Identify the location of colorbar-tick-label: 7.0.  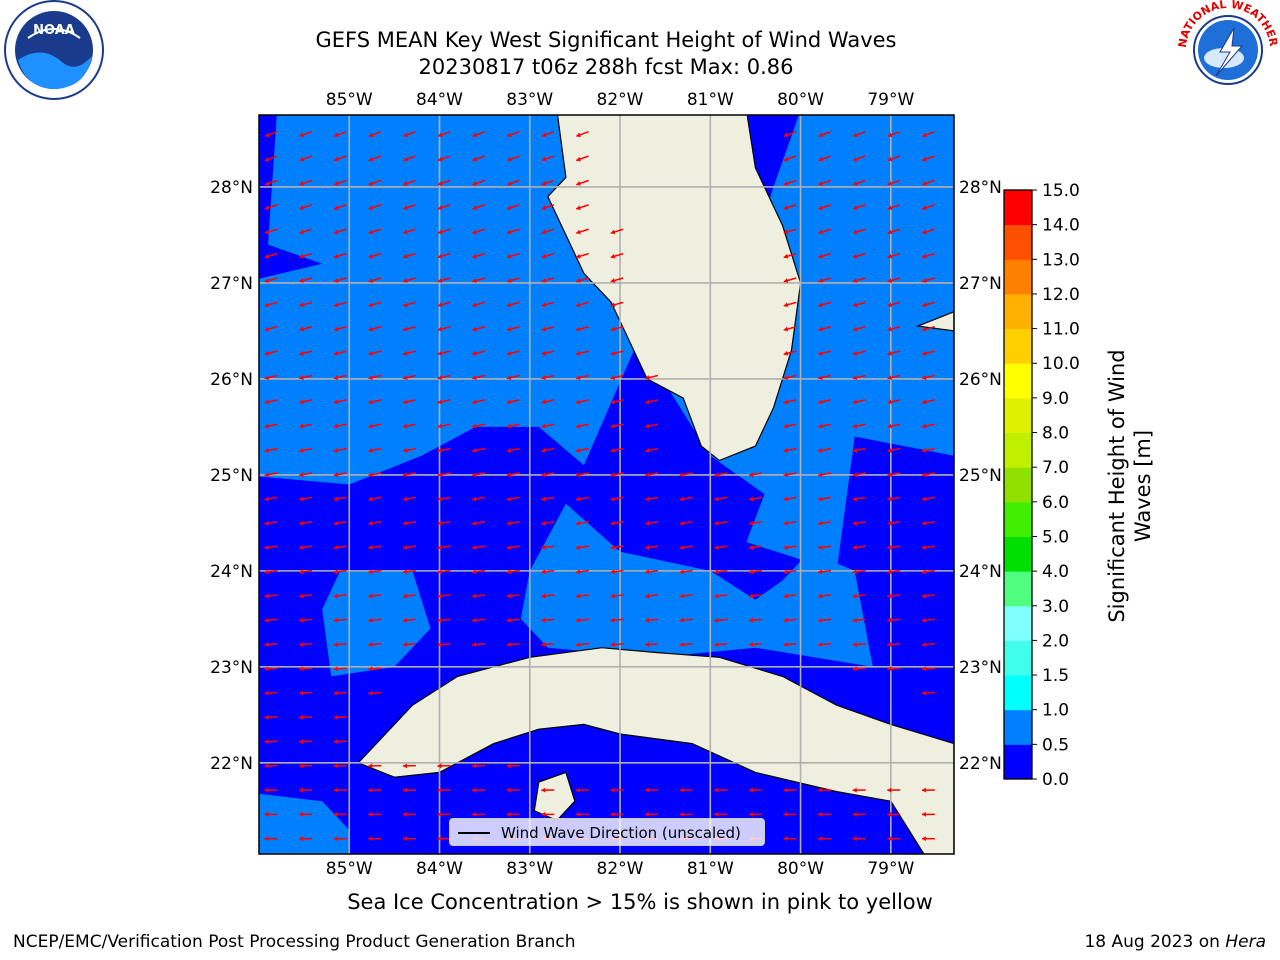
(1055, 468).